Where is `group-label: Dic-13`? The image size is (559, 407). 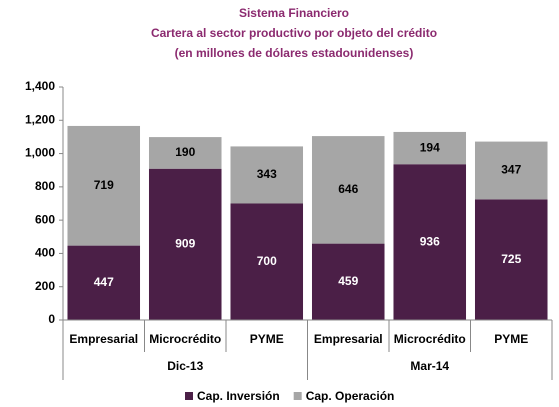
group-label: Dic-13 is located at coordinates (185, 366).